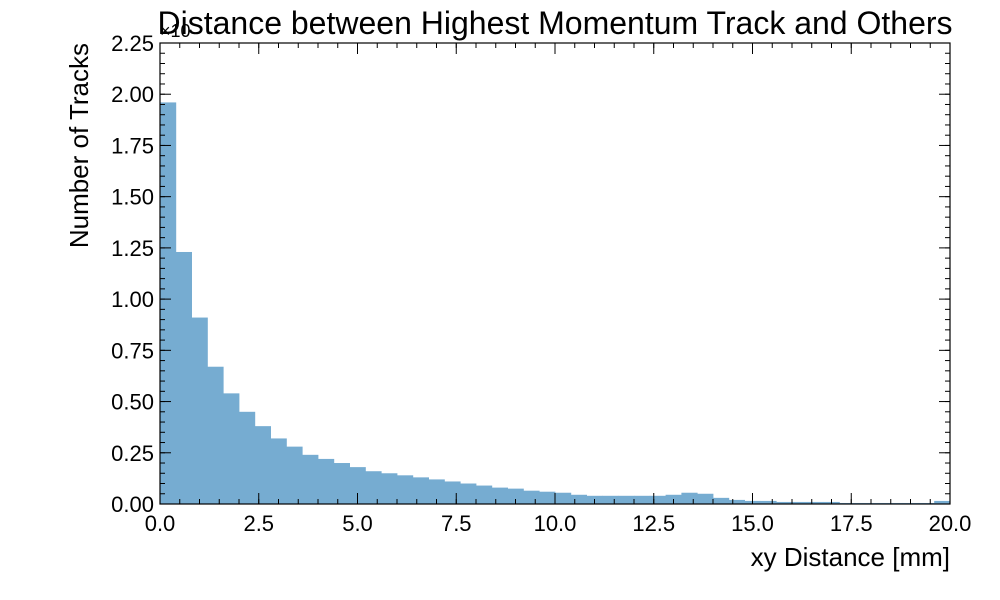 Image resolution: width=1000 pixels, height=600 pixels. What do you see at coordinates (132, 43) in the screenshot?
I see `y-tick-label: 2.25` at bounding box center [132, 43].